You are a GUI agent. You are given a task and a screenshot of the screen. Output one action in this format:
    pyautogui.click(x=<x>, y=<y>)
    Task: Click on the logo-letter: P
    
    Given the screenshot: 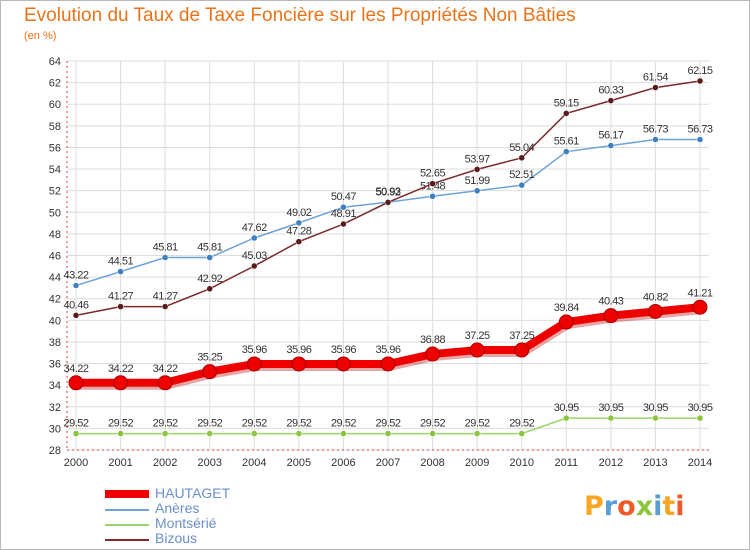 What is the action you would take?
    pyautogui.click(x=594, y=506)
    